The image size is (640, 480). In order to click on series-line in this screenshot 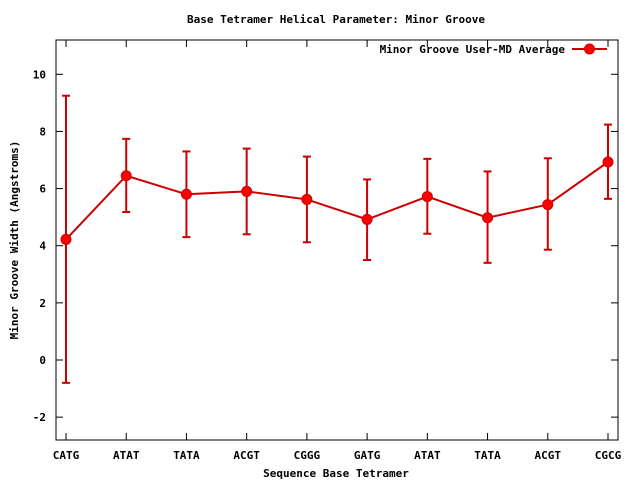, I will do `click(337, 201)`.